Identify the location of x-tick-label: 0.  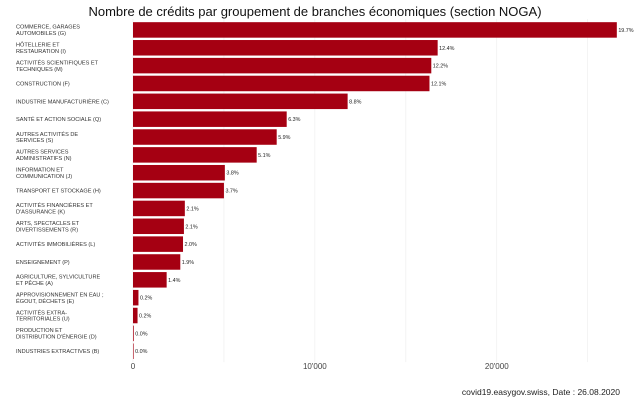
(133, 366).